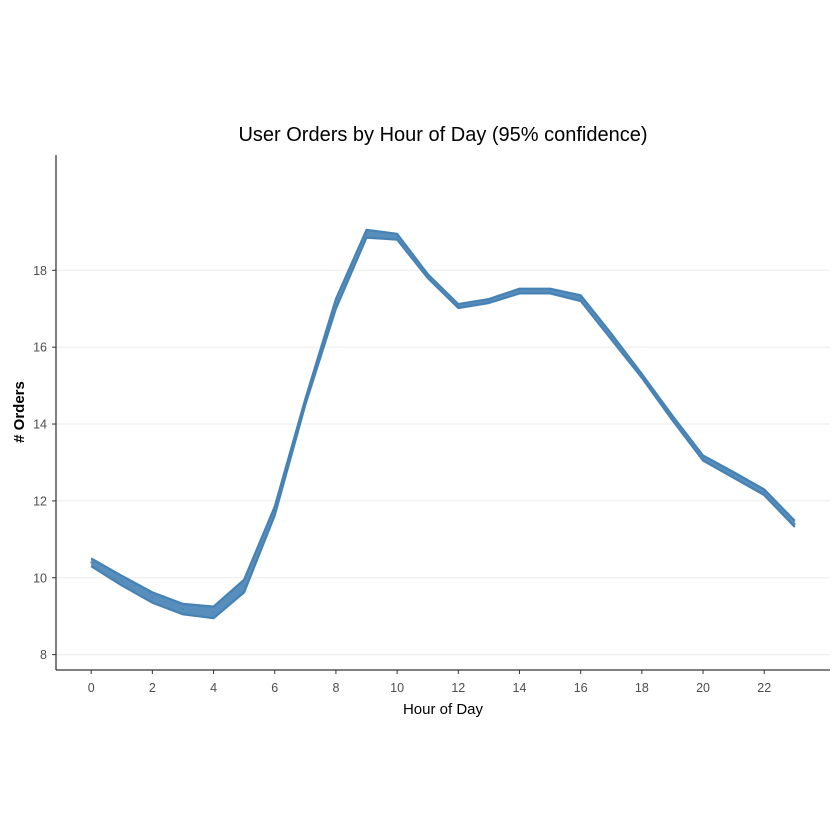  I want to click on x-tick-label: 16, so click(581, 688).